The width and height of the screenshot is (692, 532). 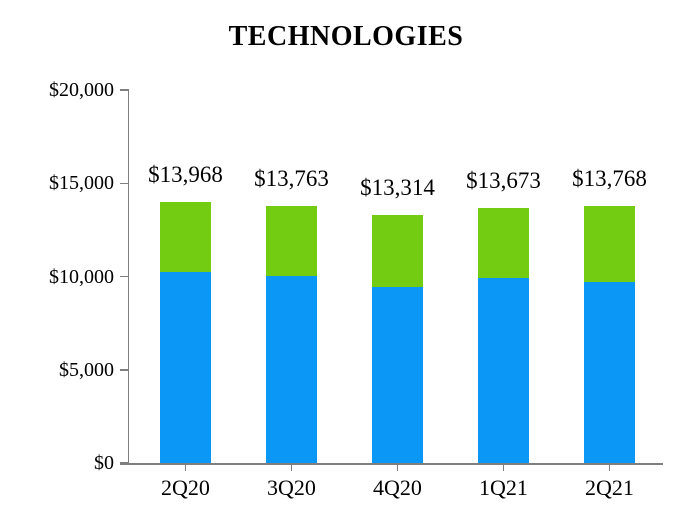 What do you see at coordinates (397, 375) in the screenshot?
I see `bar-segment-blue-4Q20` at bounding box center [397, 375].